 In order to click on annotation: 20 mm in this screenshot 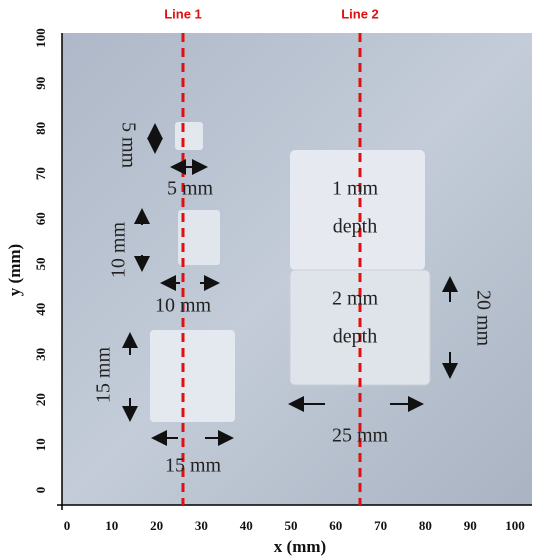, I will do `click(483, 318)`.